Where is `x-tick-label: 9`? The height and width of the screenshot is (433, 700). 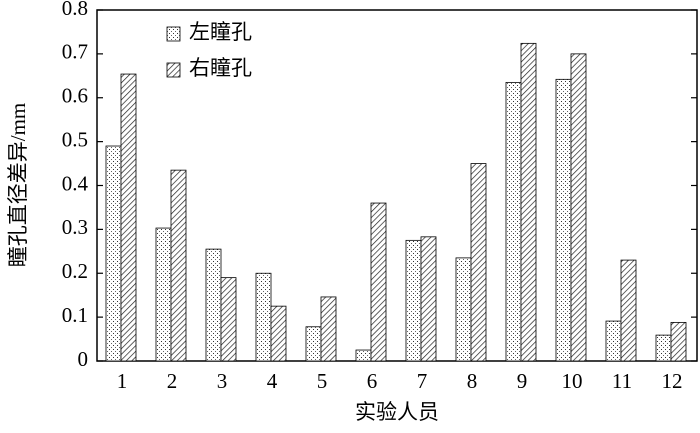
x-tick-label: 9 is located at coordinates (522, 381).